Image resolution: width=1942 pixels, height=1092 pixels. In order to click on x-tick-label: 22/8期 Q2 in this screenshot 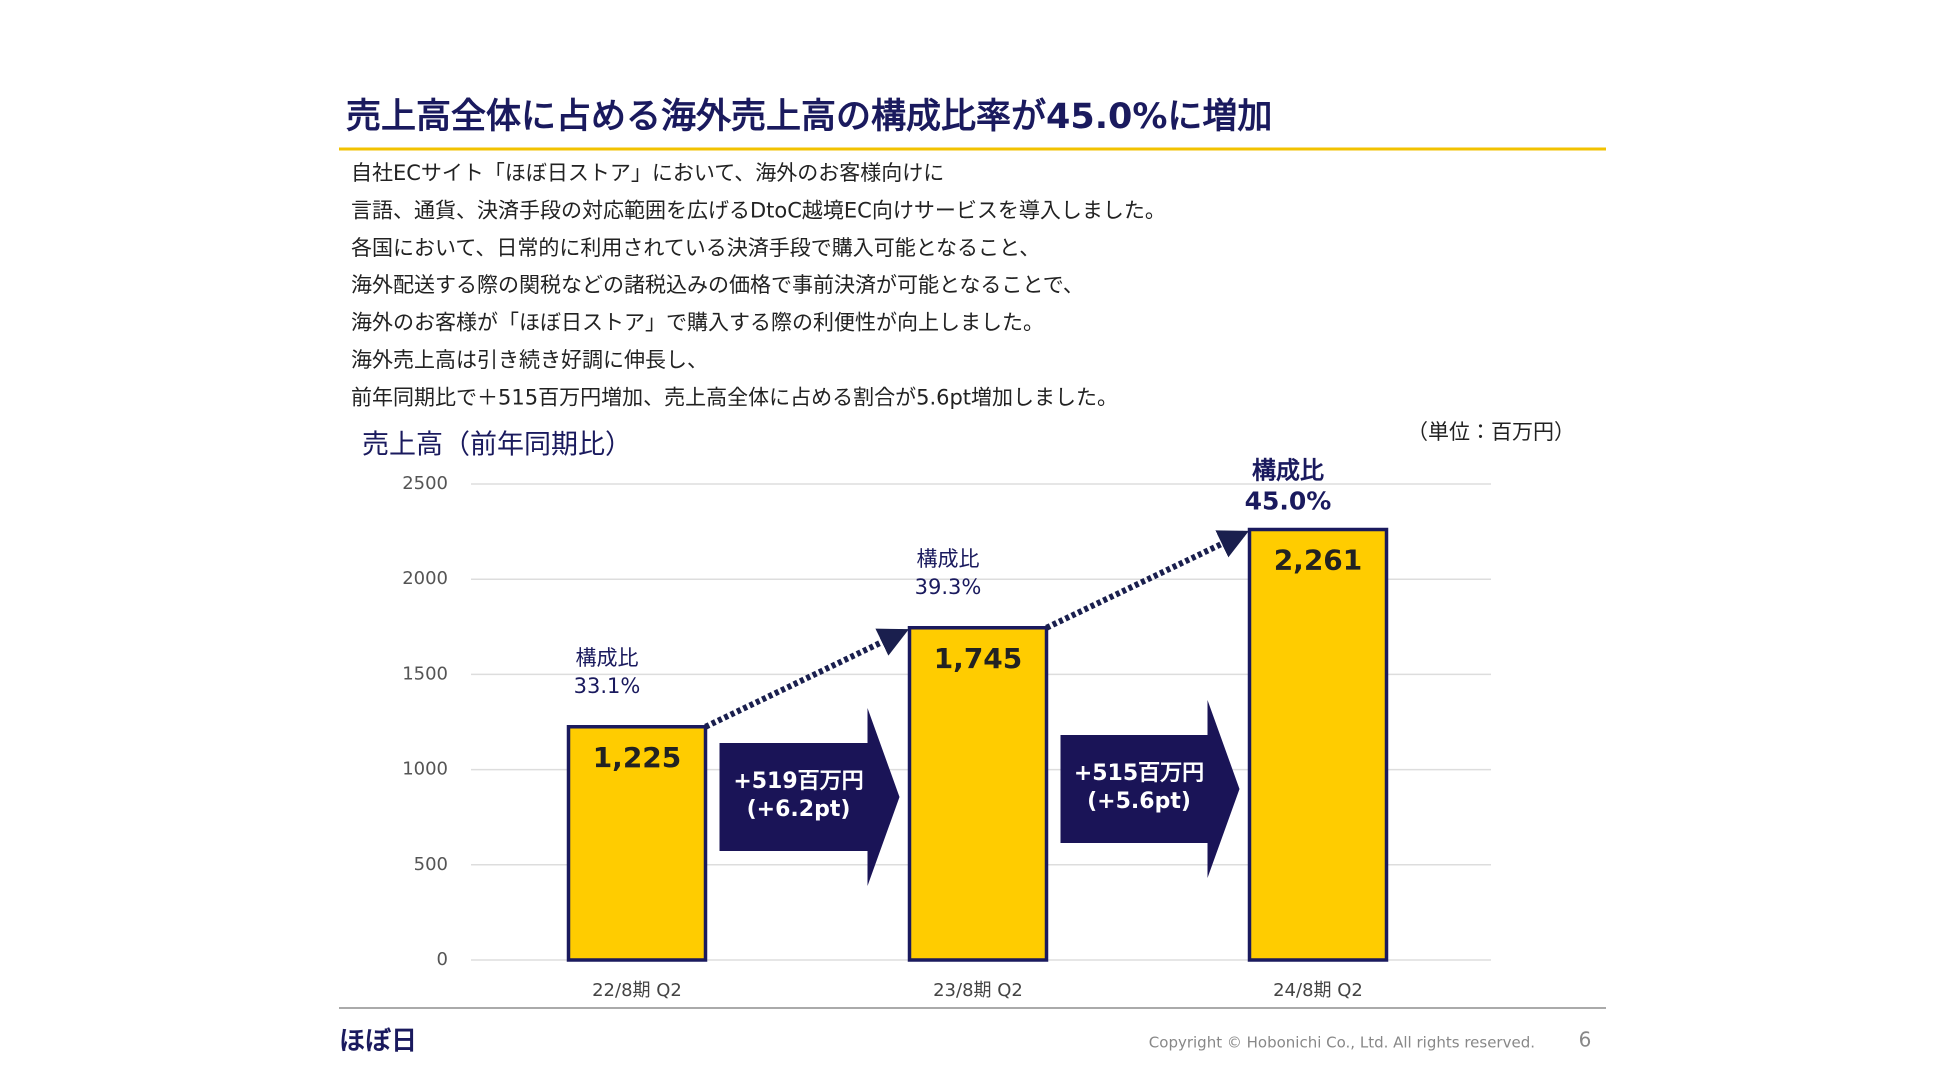, I will do `click(637, 990)`.